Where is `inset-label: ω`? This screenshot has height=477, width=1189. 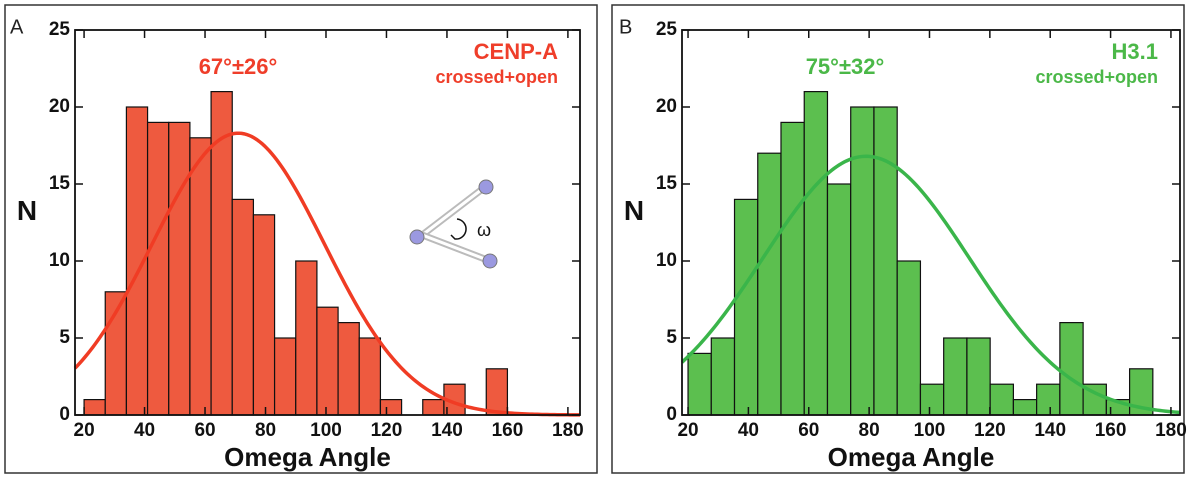 inset-label: ω is located at coordinates (484, 230).